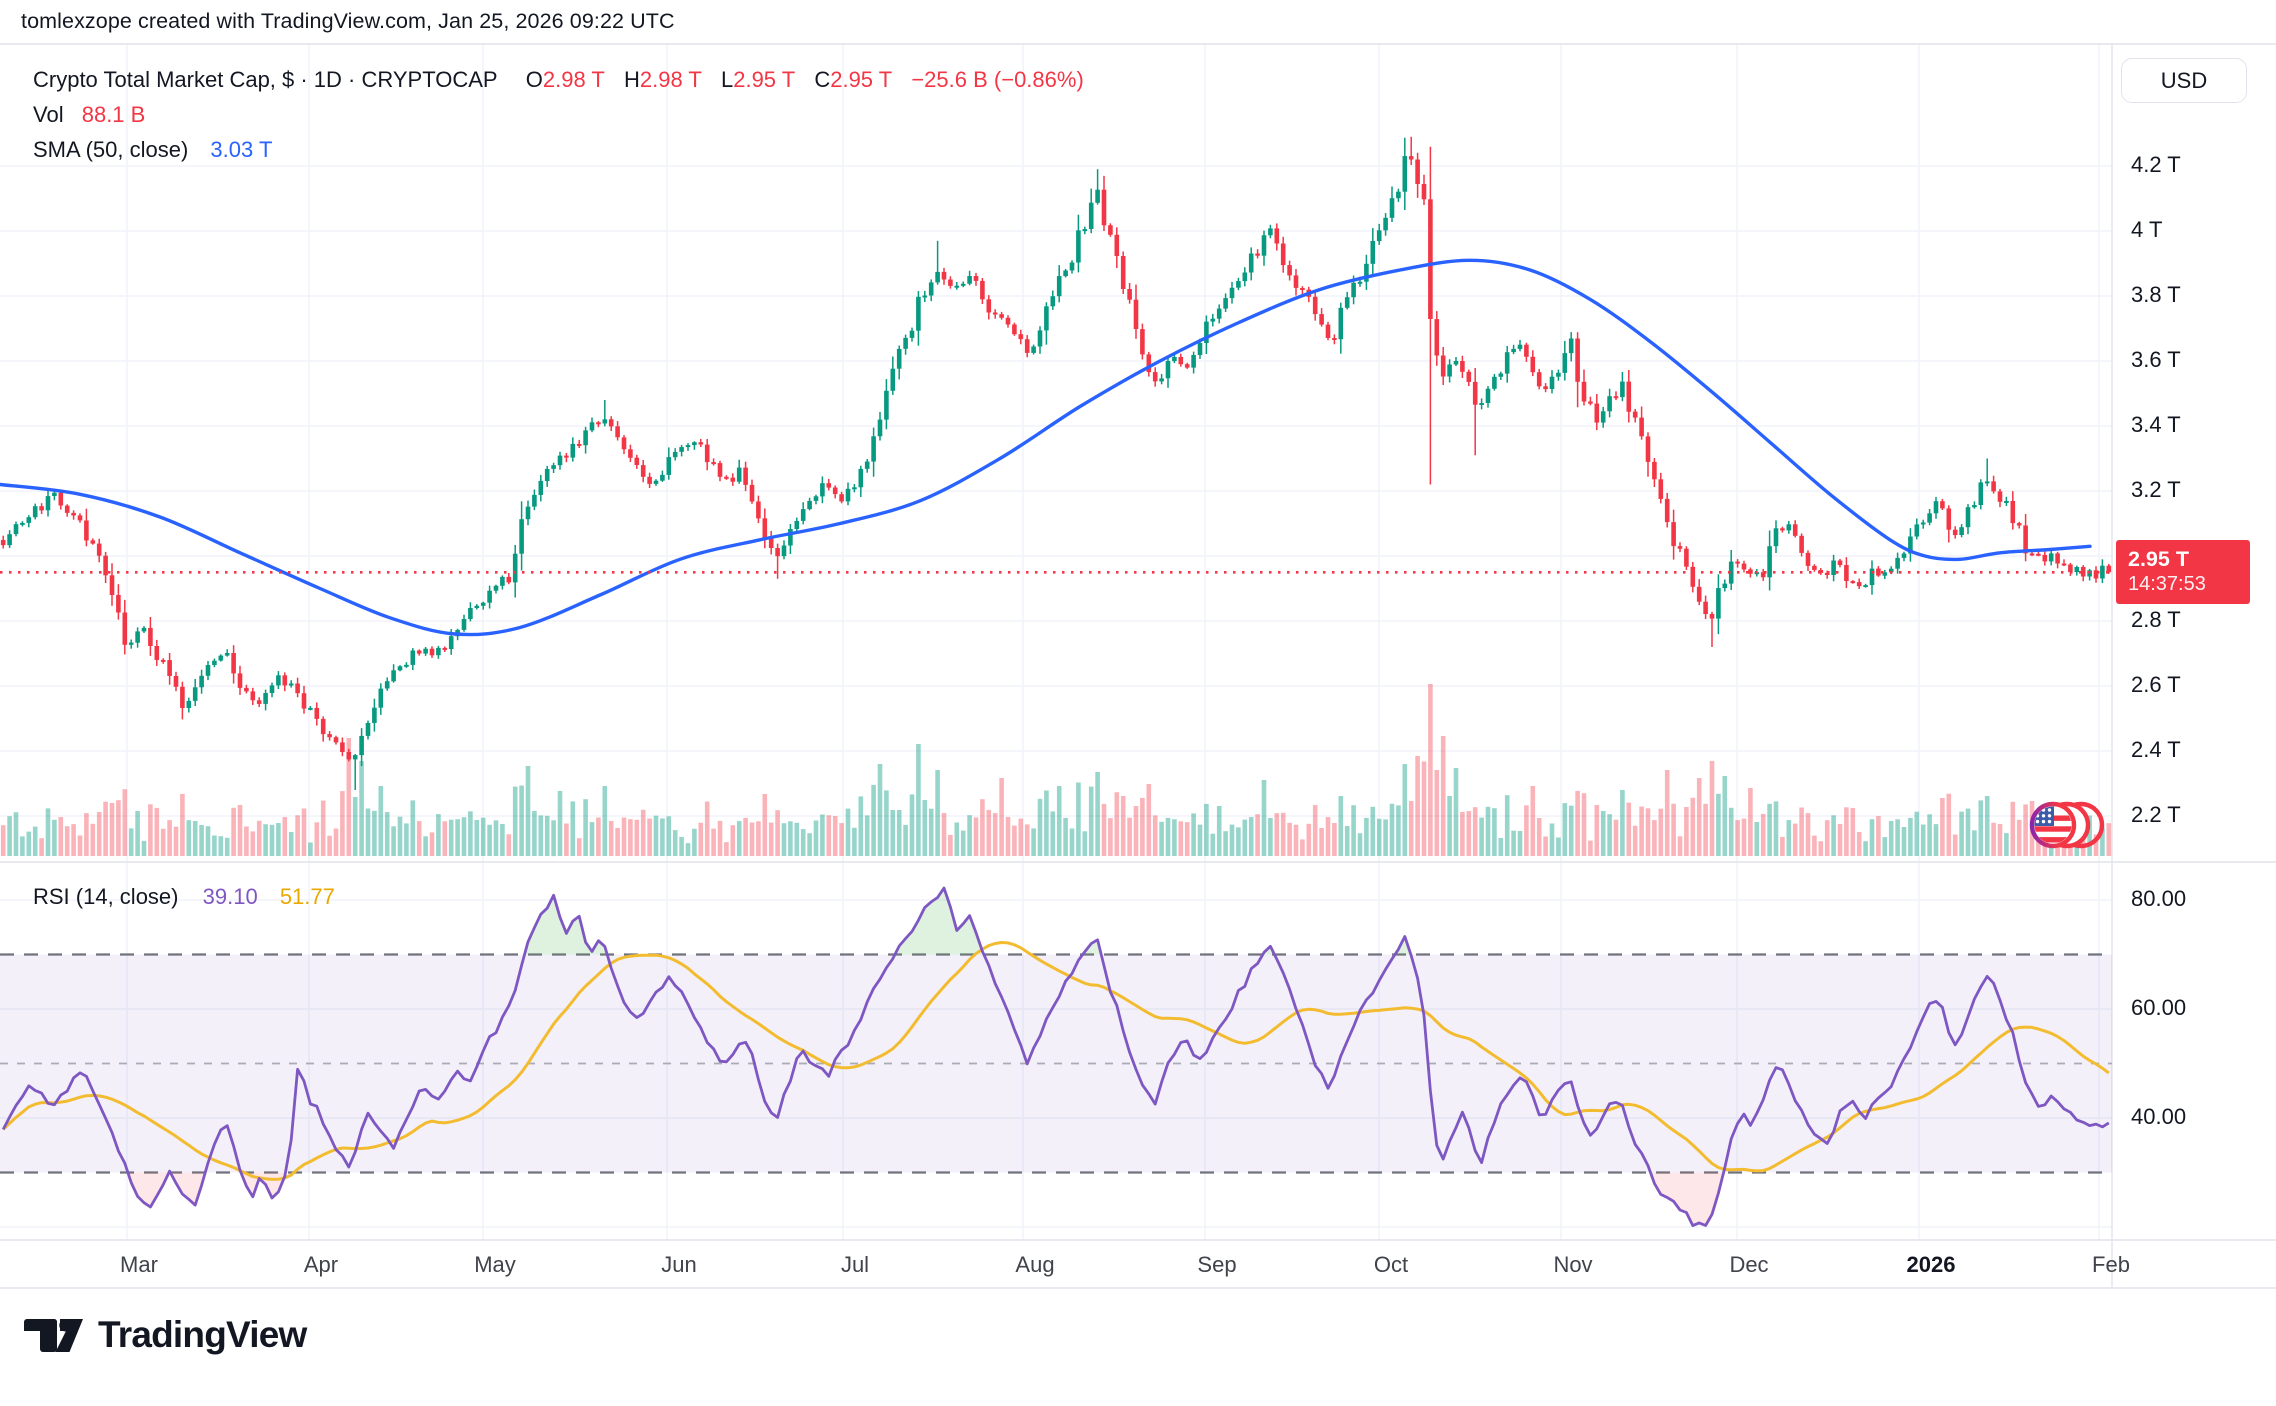 The image size is (2276, 1406). I want to click on last-price-value: 2.95 T, so click(2158, 559).